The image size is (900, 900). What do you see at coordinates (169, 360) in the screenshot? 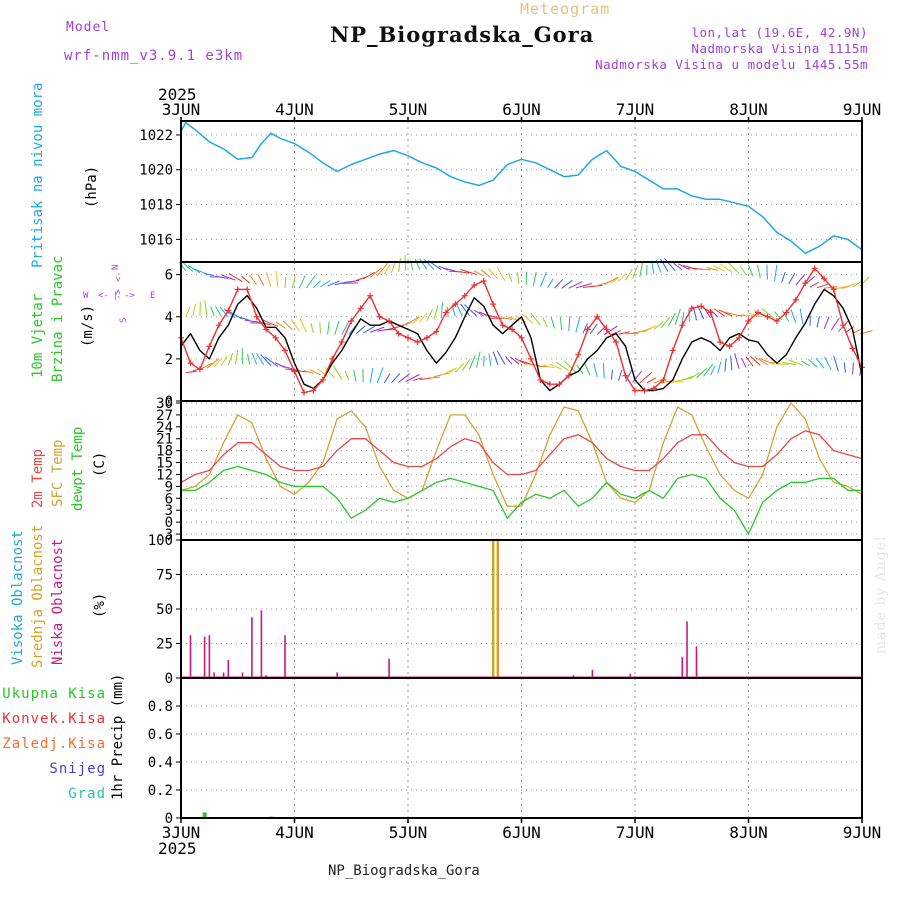
I see `y-tick-label: 2` at bounding box center [169, 360].